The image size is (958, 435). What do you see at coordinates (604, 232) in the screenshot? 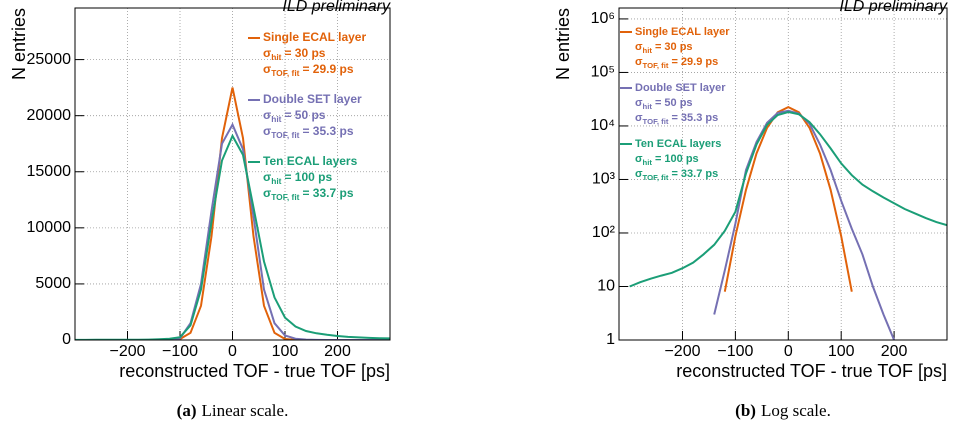
I see `y-tick-label: 10²` at bounding box center [604, 232].